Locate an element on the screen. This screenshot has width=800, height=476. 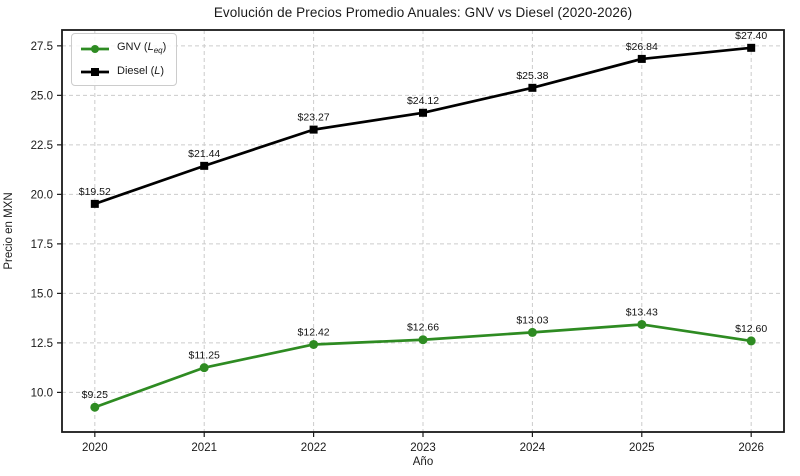
data-label-gnv: $13.03 is located at coordinates (532, 320).